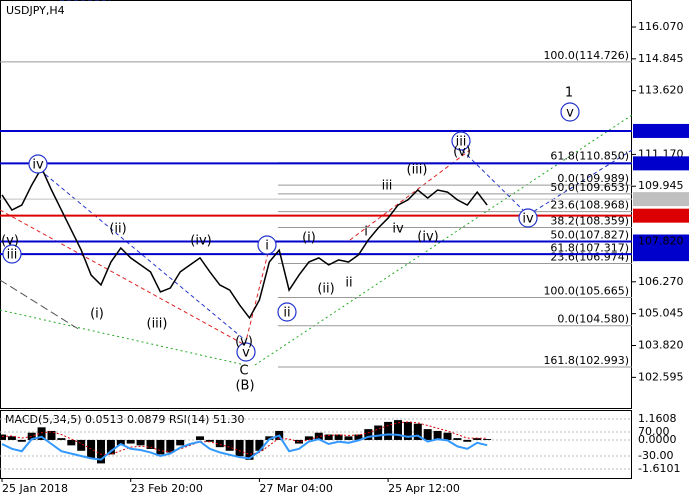  What do you see at coordinates (35, 10) in the screenshot?
I see `chart-title: USDJPY,H4` at bounding box center [35, 10].